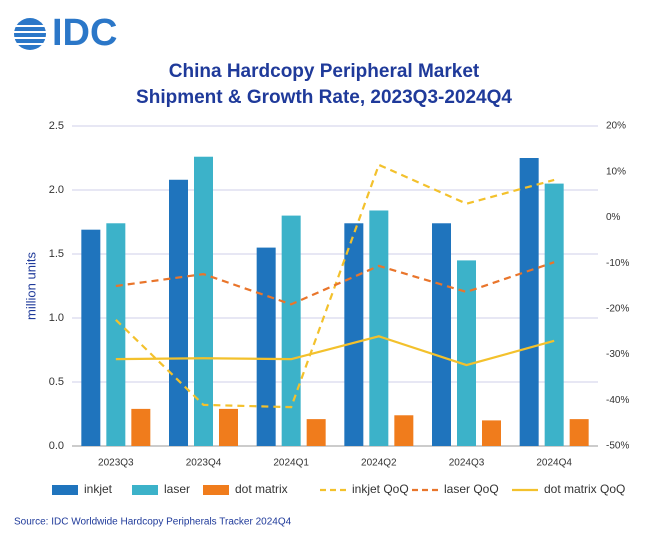 This screenshot has width=648, height=540. I want to click on y2-tick-label: 0%, so click(613, 217).